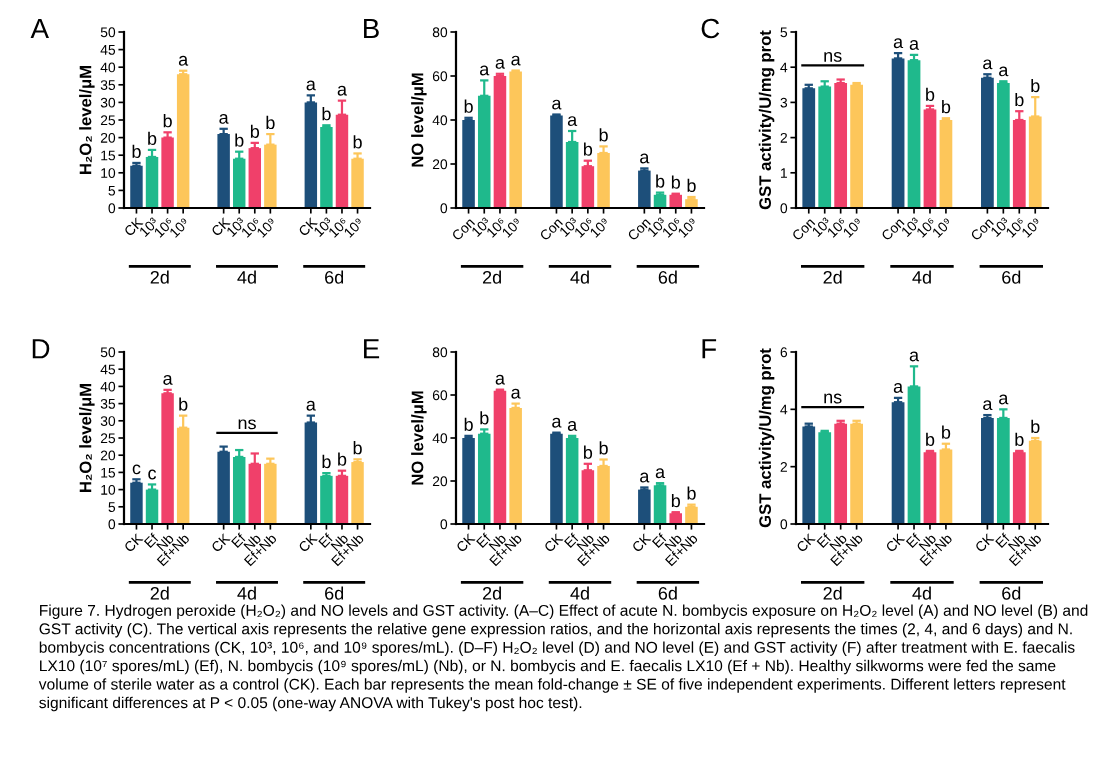  Describe the element at coordinates (710, 28) in the screenshot. I see `chart-title: C` at that location.